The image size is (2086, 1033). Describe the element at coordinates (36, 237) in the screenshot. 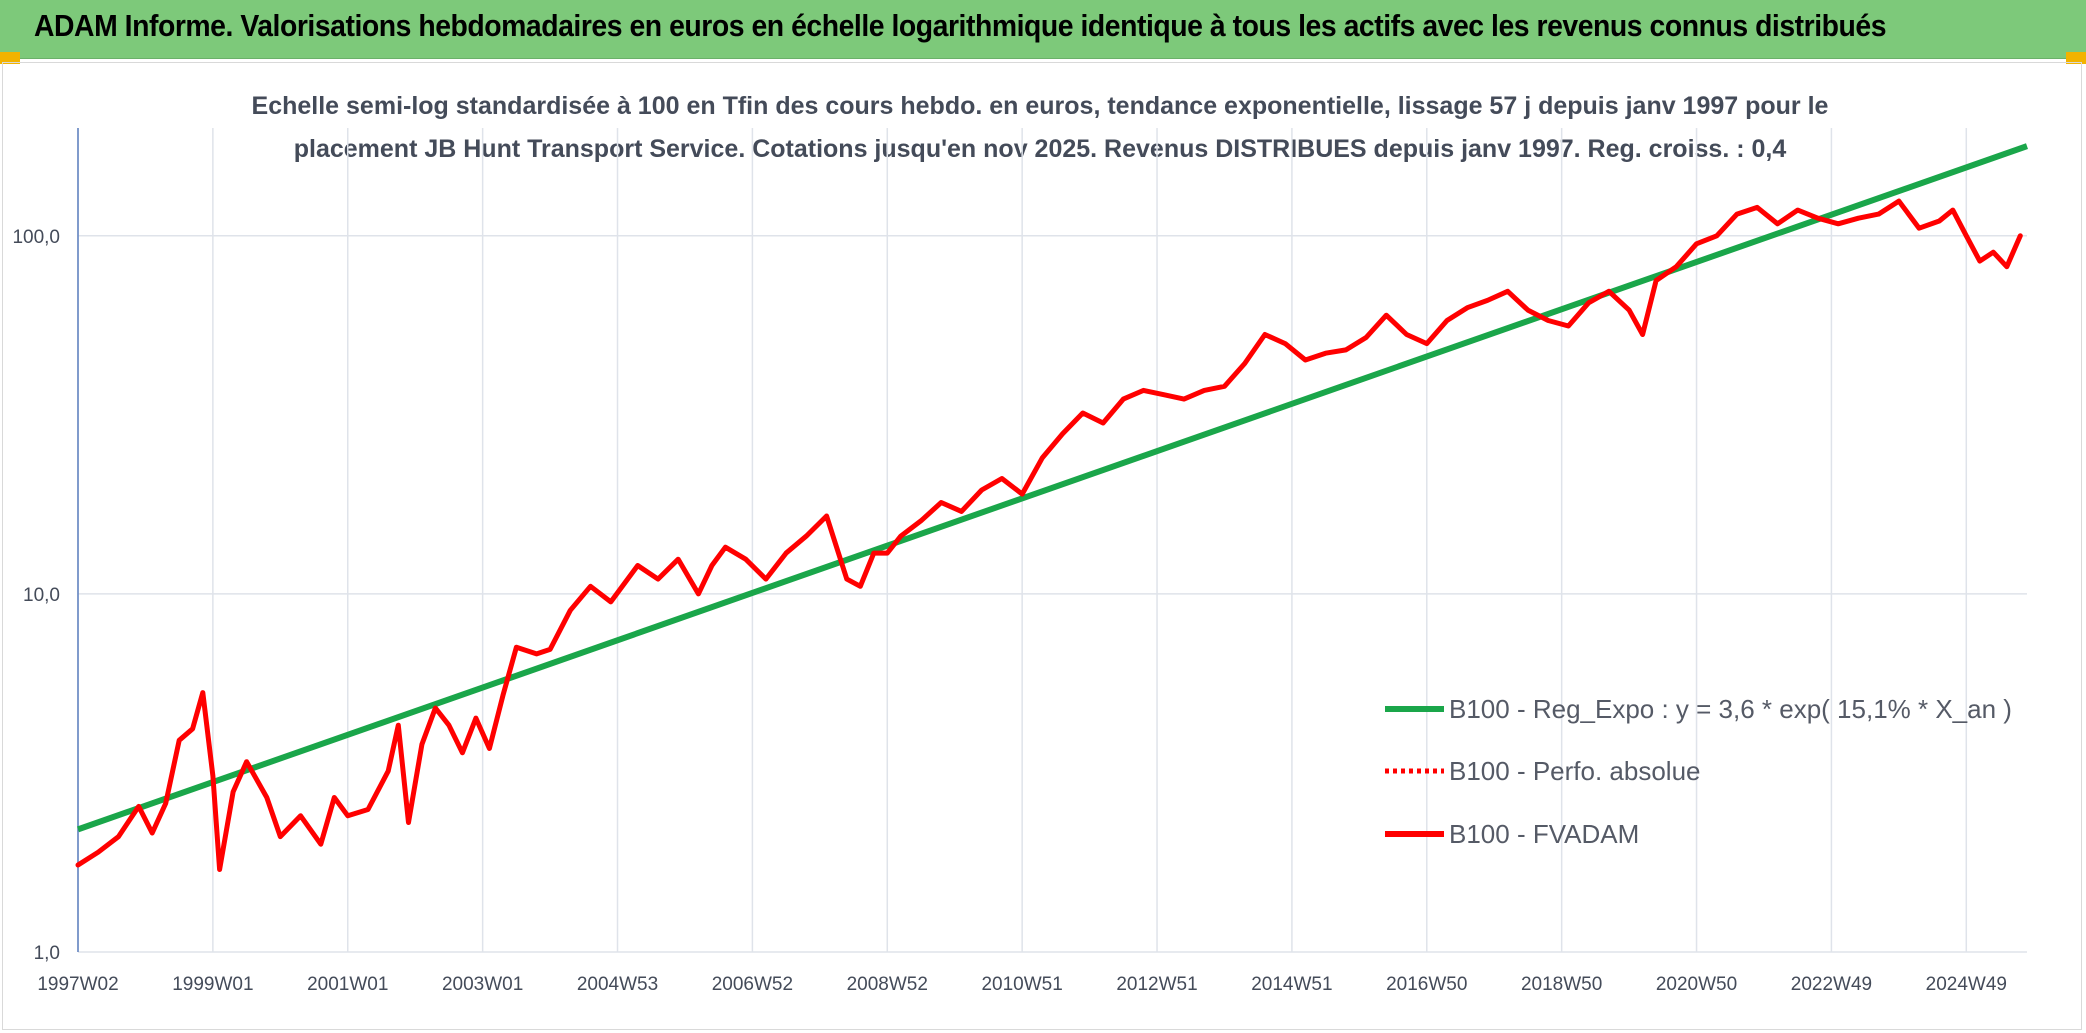

I see `y-tick-label: 100,0` at that location.